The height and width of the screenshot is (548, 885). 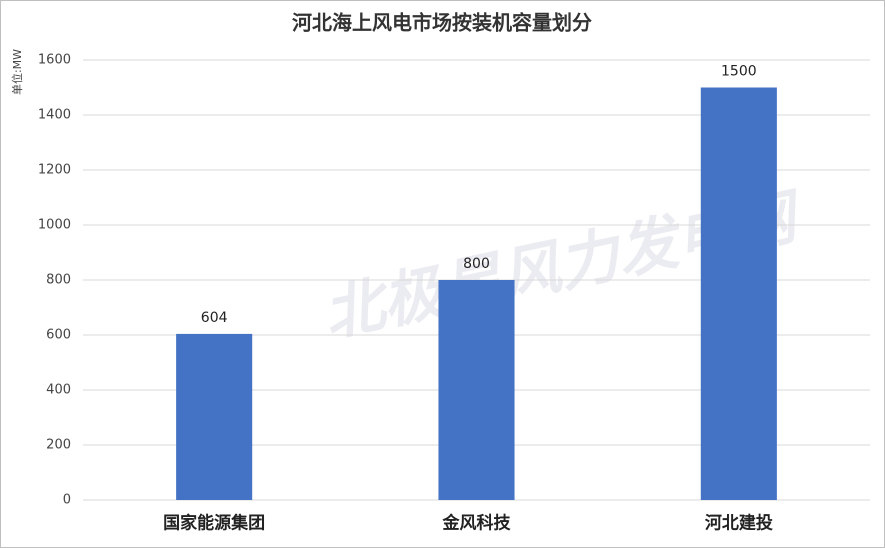 I want to click on y-tick-label: 800, so click(x=58, y=280).